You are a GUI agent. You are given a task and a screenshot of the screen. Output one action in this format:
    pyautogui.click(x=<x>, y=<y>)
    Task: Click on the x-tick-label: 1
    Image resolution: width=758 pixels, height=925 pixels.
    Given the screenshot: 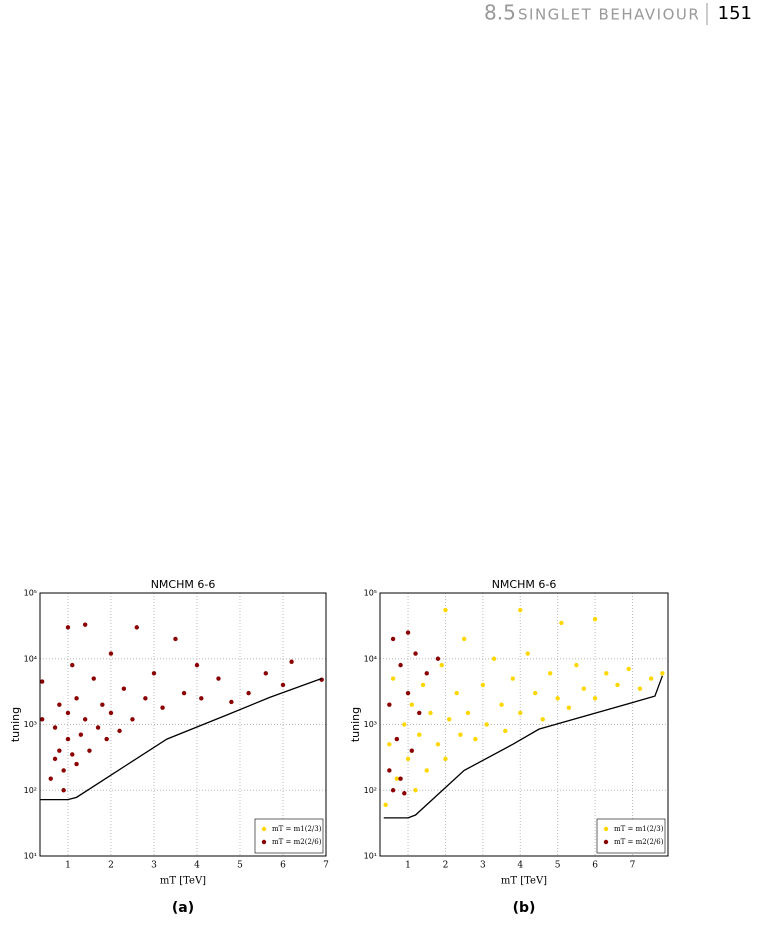 What is the action you would take?
    pyautogui.click(x=68, y=866)
    